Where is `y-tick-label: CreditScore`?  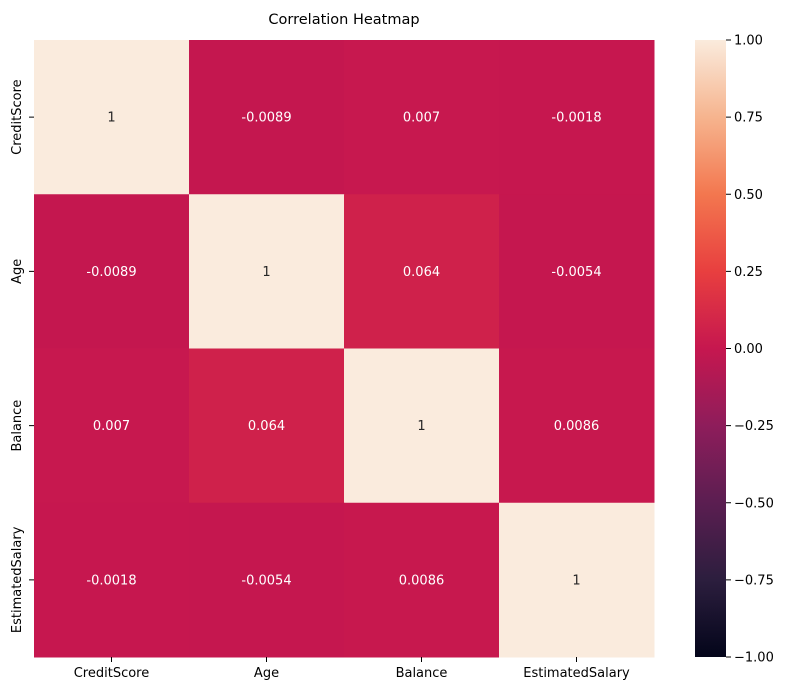
y-tick-label: CreditScore is located at coordinates (17, 117).